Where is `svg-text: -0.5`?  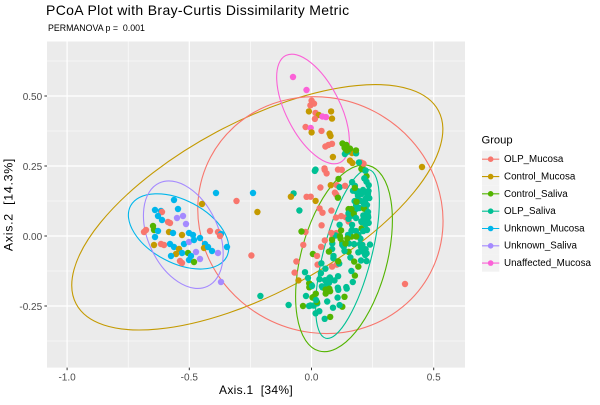
svg-text: -0.5 is located at coordinates (190, 378).